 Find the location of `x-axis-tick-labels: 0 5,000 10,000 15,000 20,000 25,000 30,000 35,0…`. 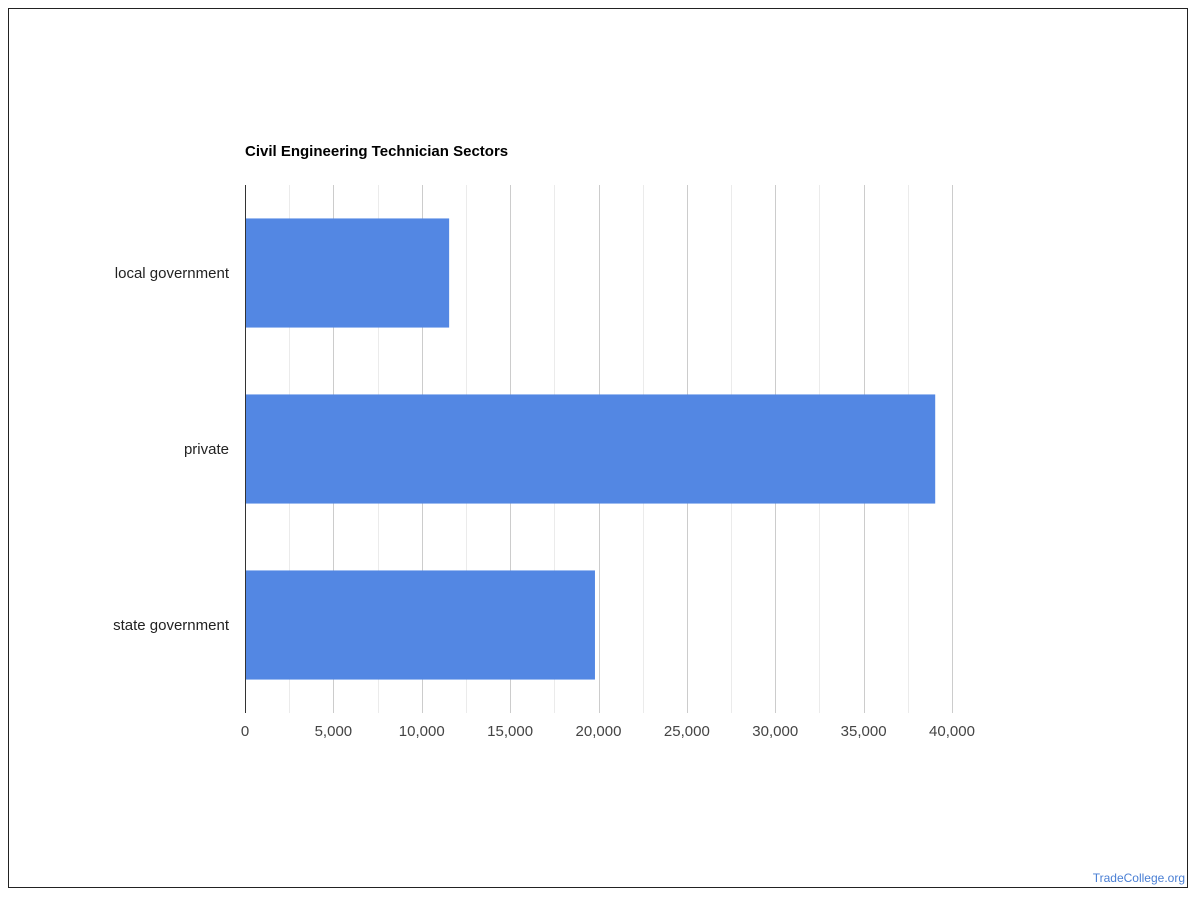

x-axis-tick-labels: 0 5,000 10,000 15,000 20,000 25,000 30,000 35,0… is located at coordinates (608, 731).